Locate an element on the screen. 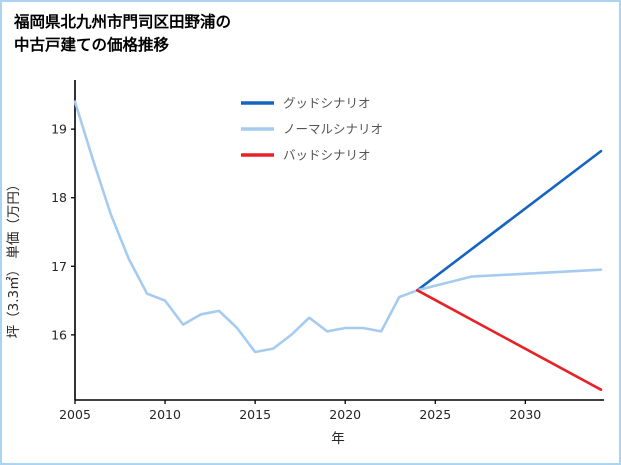  x-tick-label: 2005 is located at coordinates (75, 414).